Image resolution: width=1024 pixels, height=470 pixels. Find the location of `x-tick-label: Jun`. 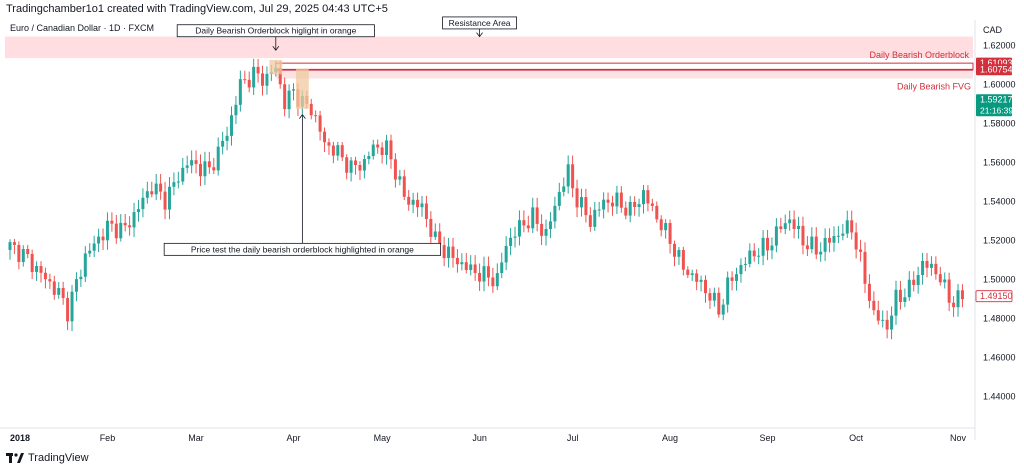

x-tick-label: Jun is located at coordinates (479, 438).